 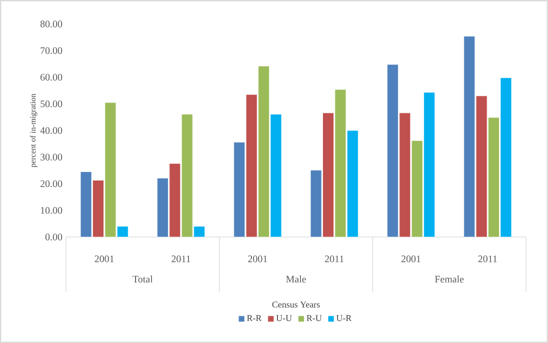 What do you see at coordinates (51, 184) in the screenshot?
I see `y-tick-label: 20.00` at bounding box center [51, 184].